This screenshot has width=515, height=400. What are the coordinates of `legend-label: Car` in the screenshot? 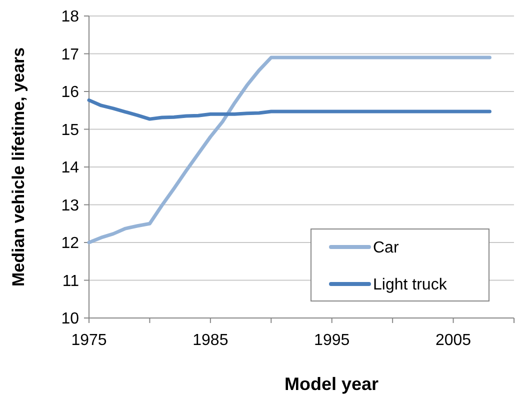 It's located at (386, 248).